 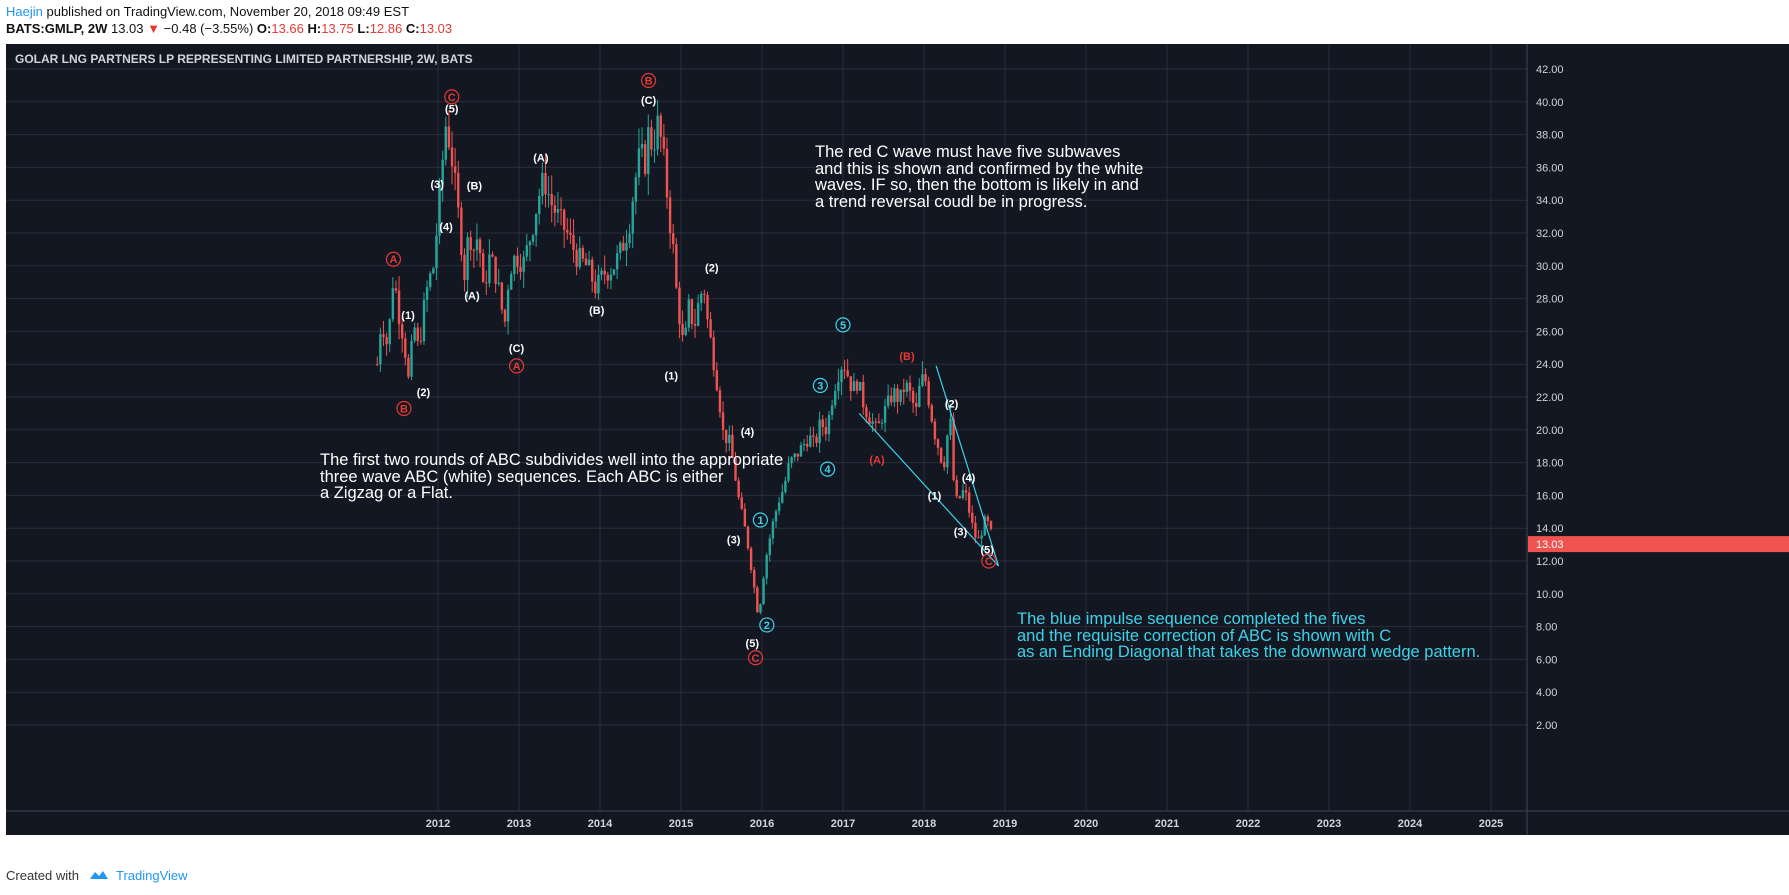 I want to click on y-tick-label: 22.00, so click(x=1550, y=398).